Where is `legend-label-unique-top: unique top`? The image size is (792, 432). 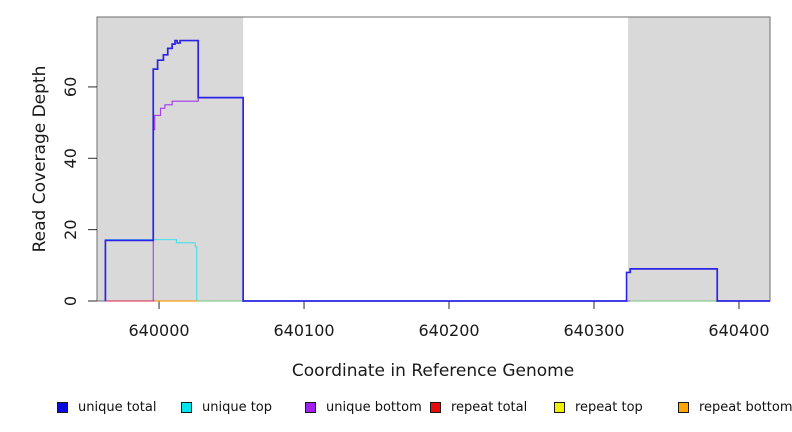 legend-label-unique-top: unique top is located at coordinates (237, 407).